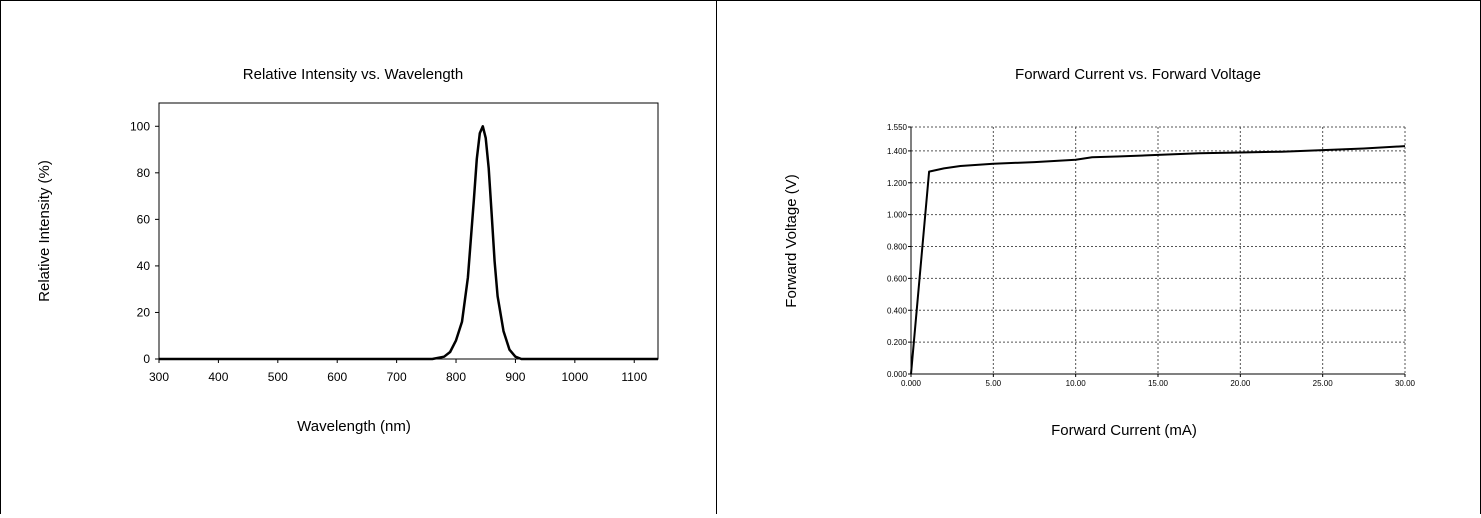 Image resolution: width=1481 pixels, height=518 pixels. I want to click on y-axis-title: Forward Voltage (V), so click(791, 240).